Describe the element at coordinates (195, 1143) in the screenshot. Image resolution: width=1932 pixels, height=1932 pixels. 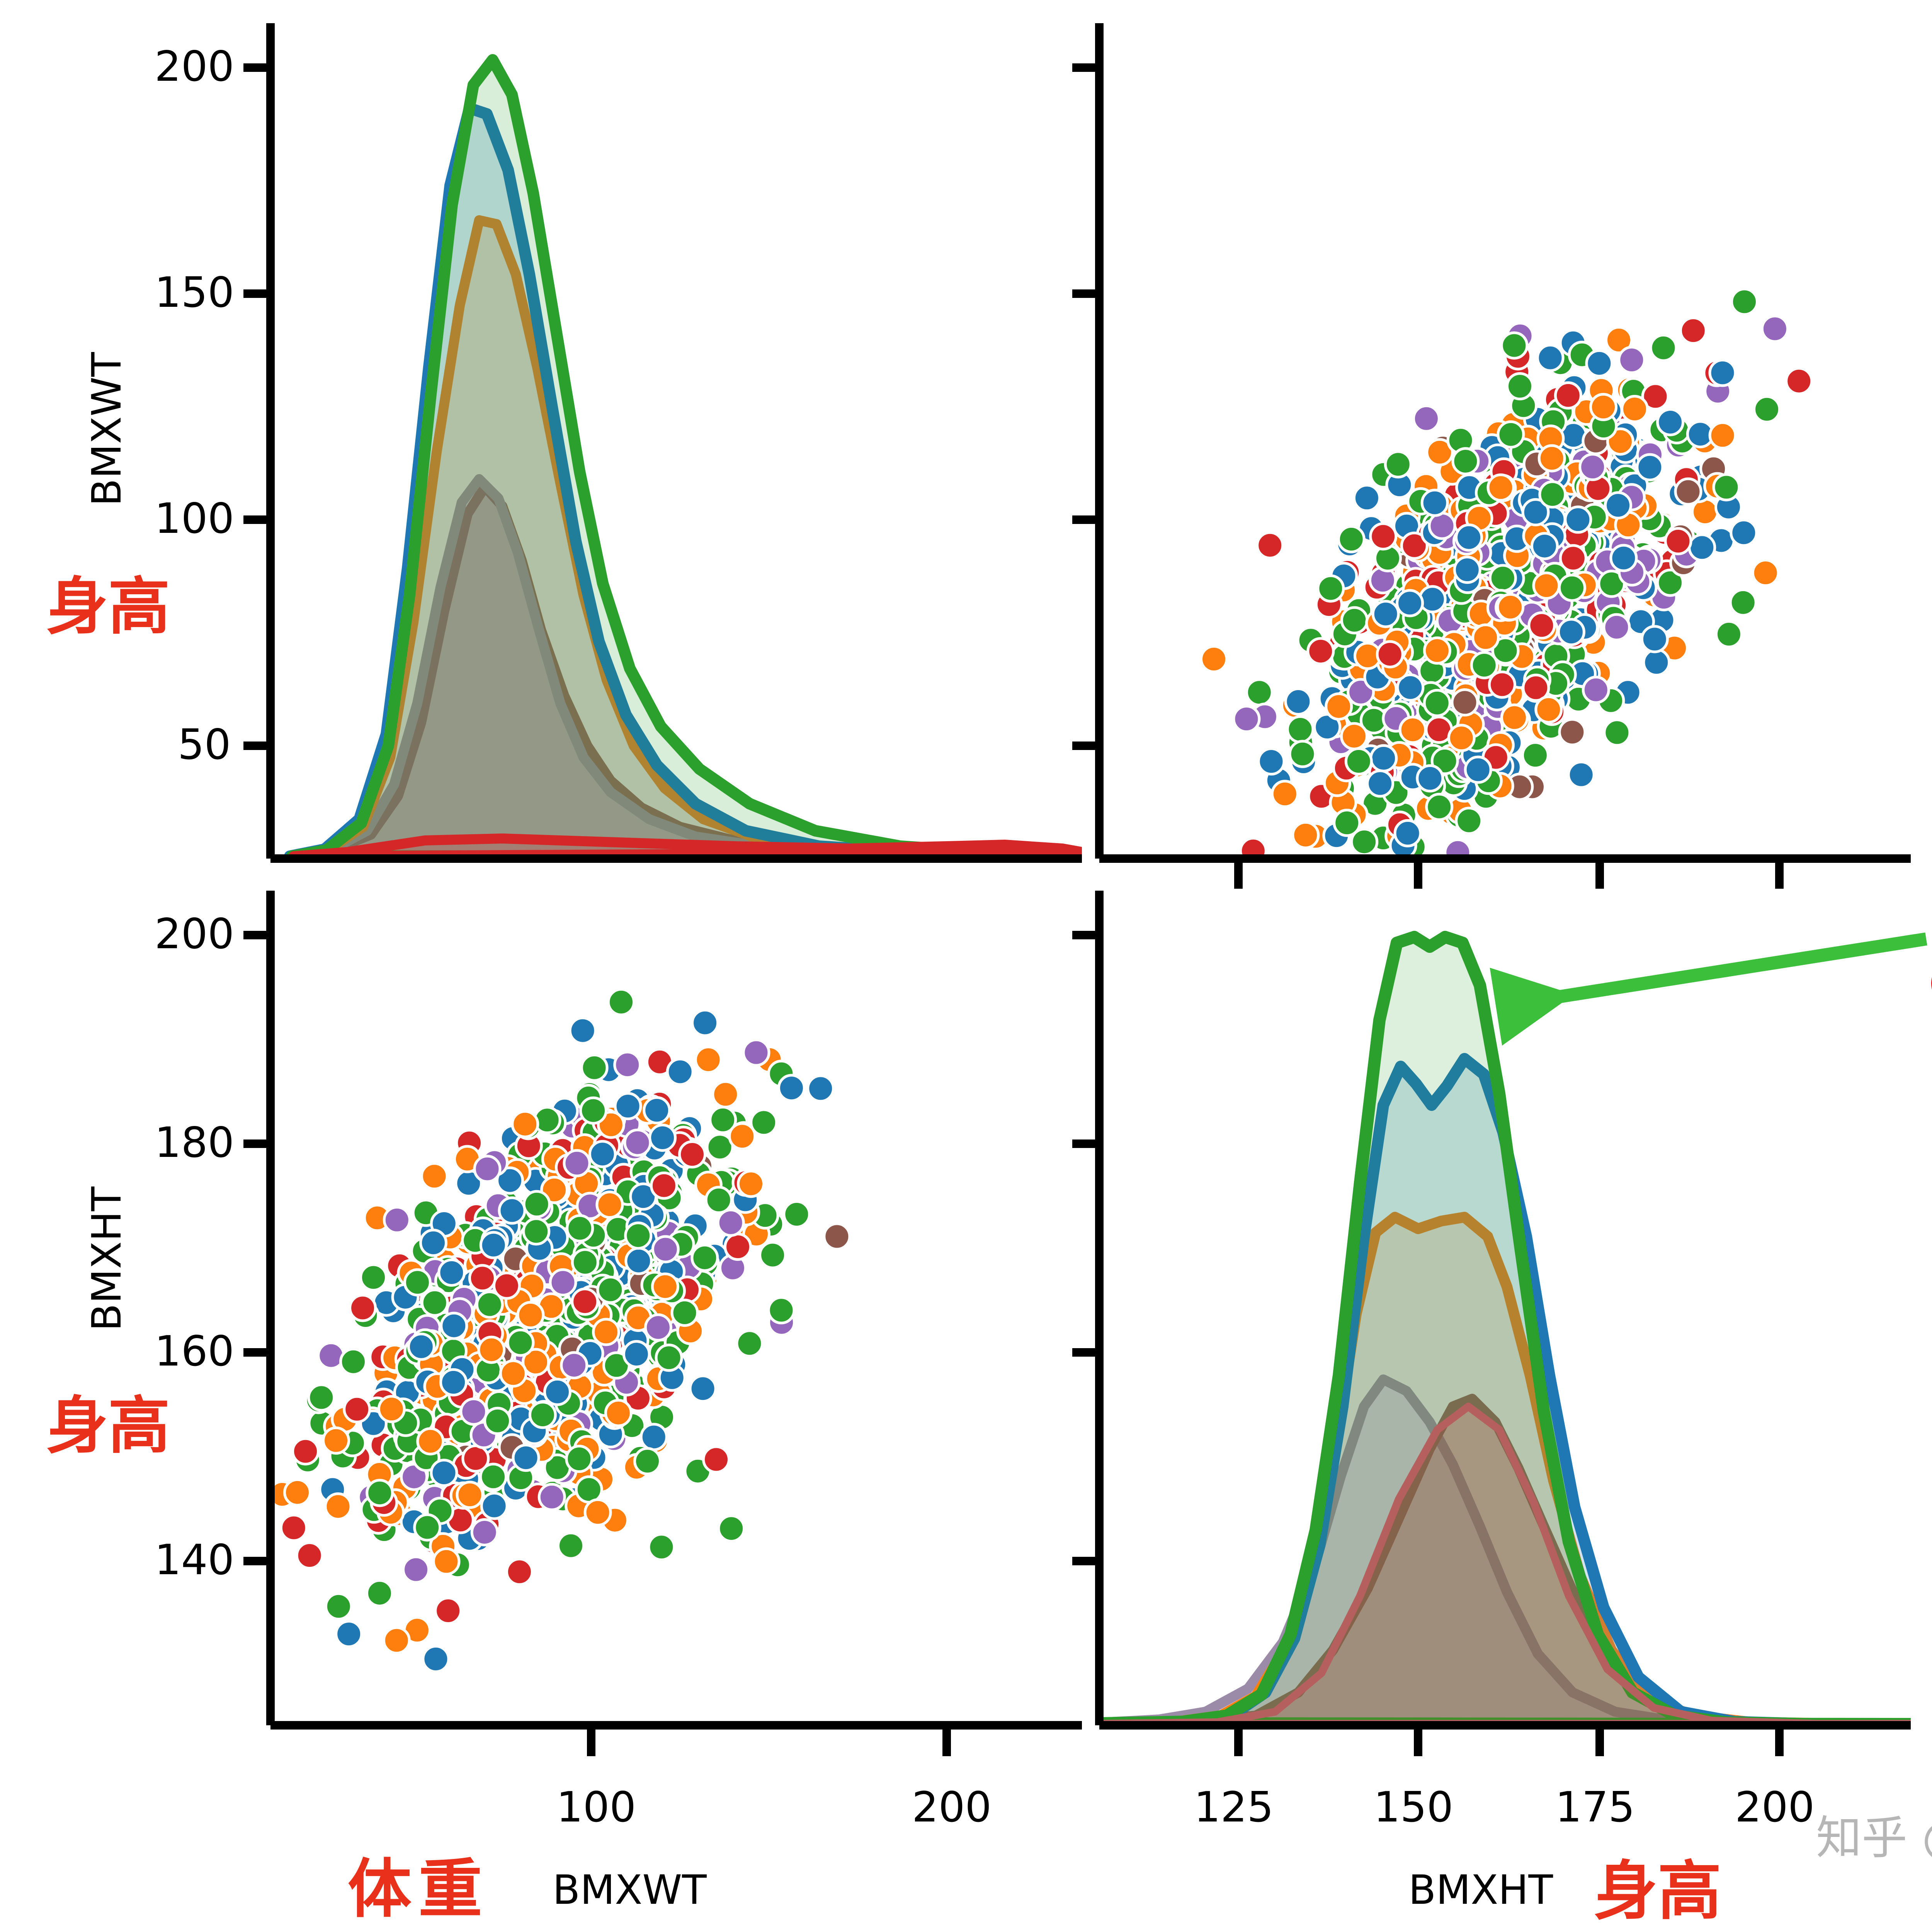
I see `ytick-bl-180: 180` at that location.